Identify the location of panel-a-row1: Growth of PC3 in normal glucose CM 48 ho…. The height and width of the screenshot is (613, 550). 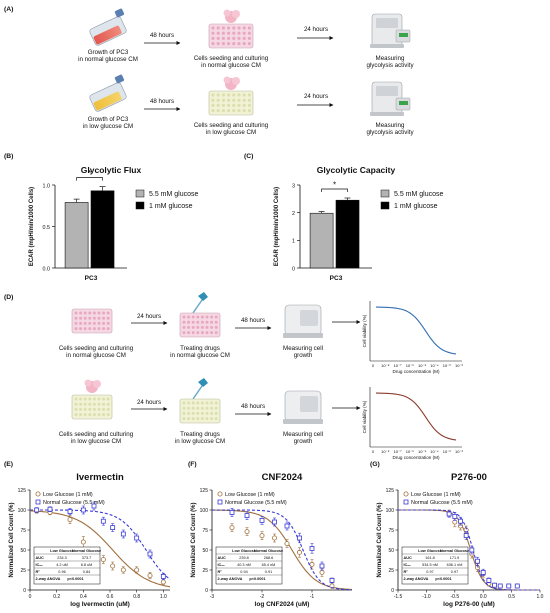
(246, 38).